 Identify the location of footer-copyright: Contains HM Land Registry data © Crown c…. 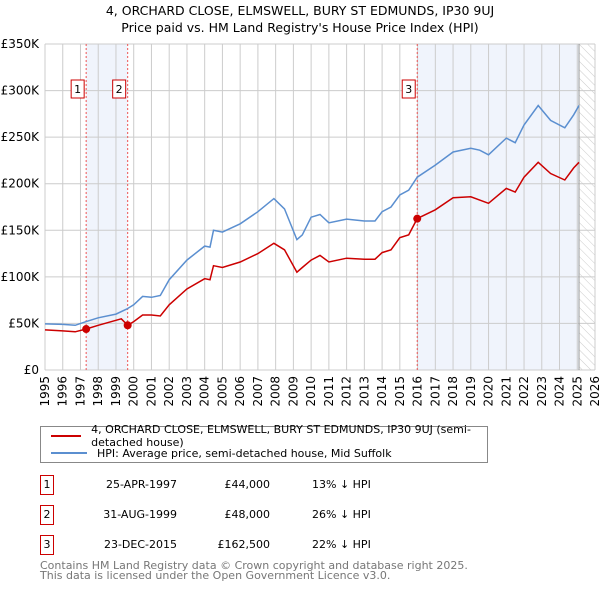
(254, 565).